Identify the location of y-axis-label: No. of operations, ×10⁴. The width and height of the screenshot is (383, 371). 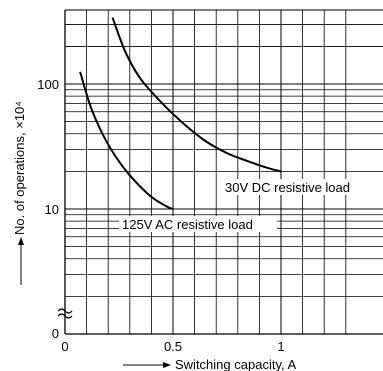
(19, 168).